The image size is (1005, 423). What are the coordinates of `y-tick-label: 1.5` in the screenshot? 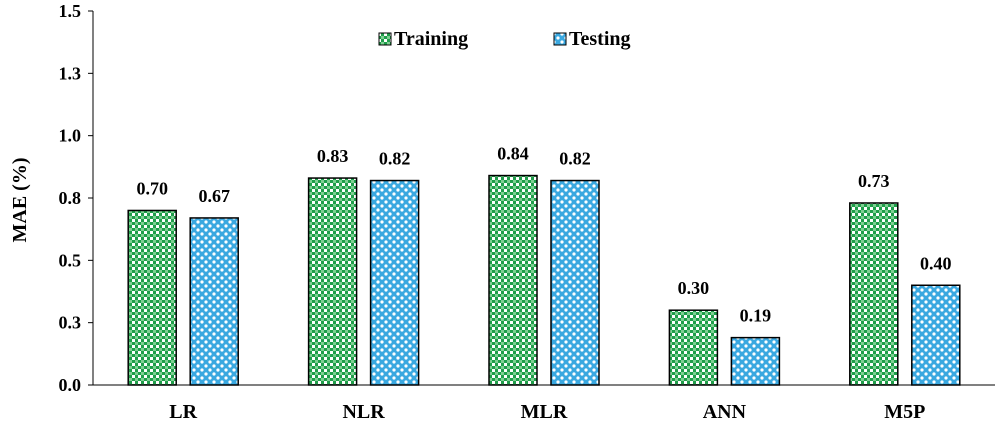 It's located at (70, 11).